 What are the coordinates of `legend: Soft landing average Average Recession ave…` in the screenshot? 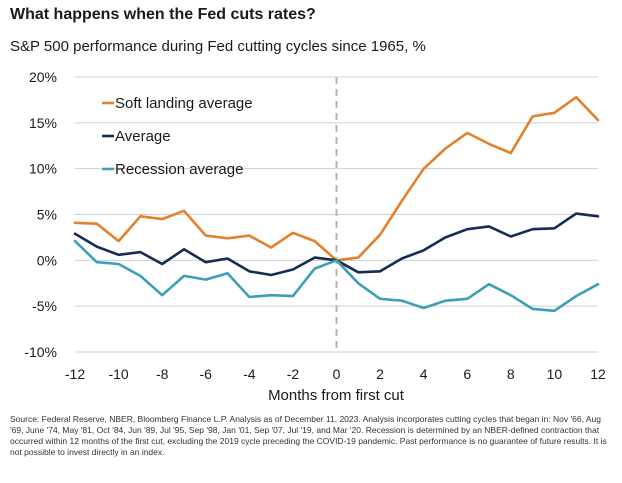 It's located at (177, 136).